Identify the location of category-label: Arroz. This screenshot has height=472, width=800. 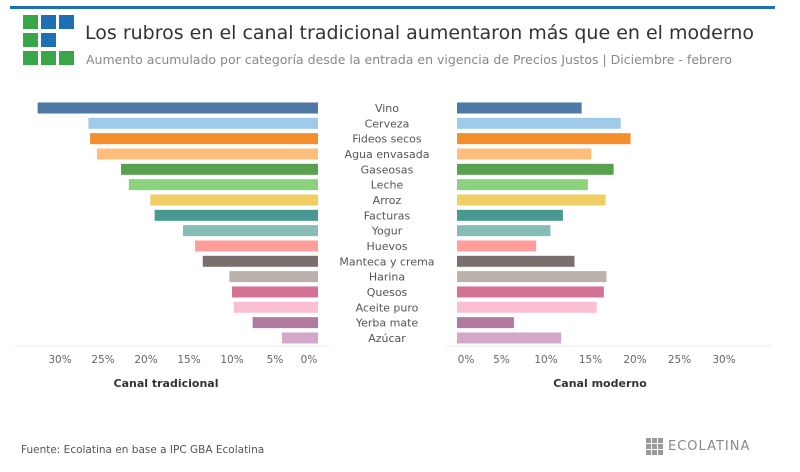
(387, 200).